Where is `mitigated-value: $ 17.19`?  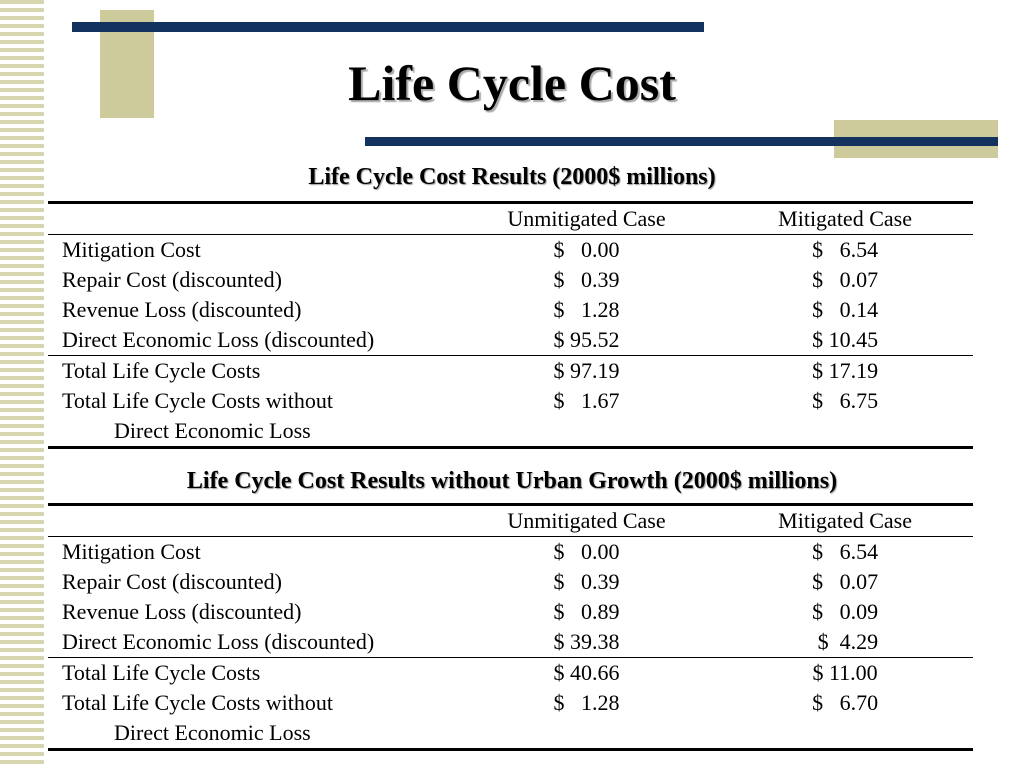
mitigated-value: $ 17.19 is located at coordinates (845, 370).